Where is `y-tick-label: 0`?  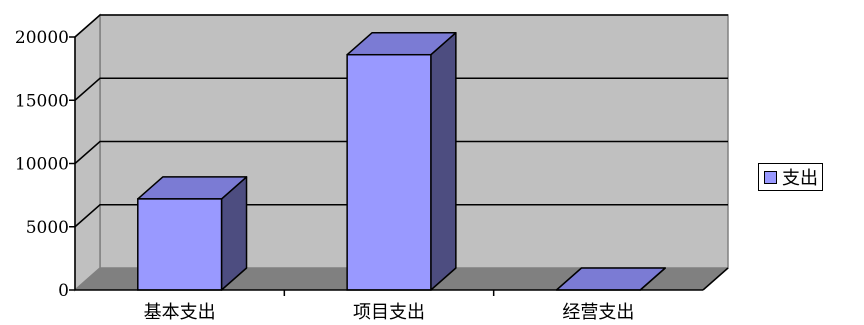 y-tick-label: 0 is located at coordinates (63, 291).